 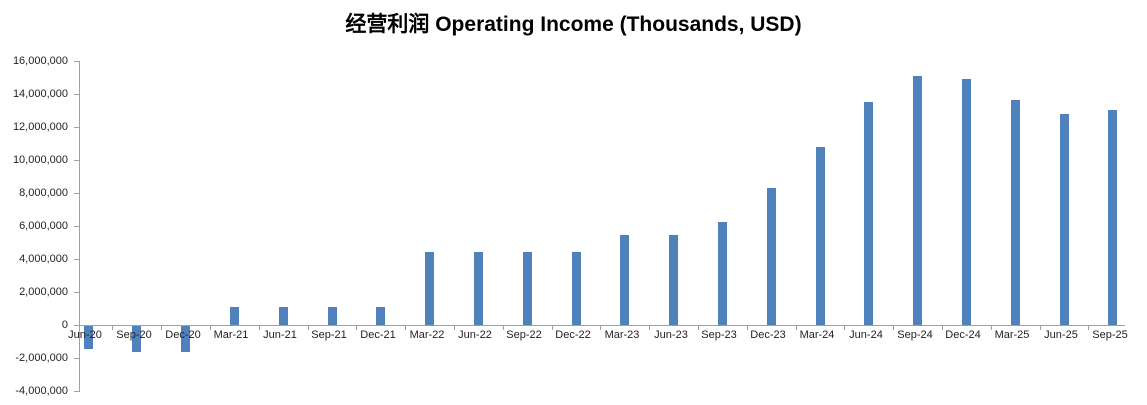 I want to click on y-axis-label: -2,000,000, so click(x=41, y=358).